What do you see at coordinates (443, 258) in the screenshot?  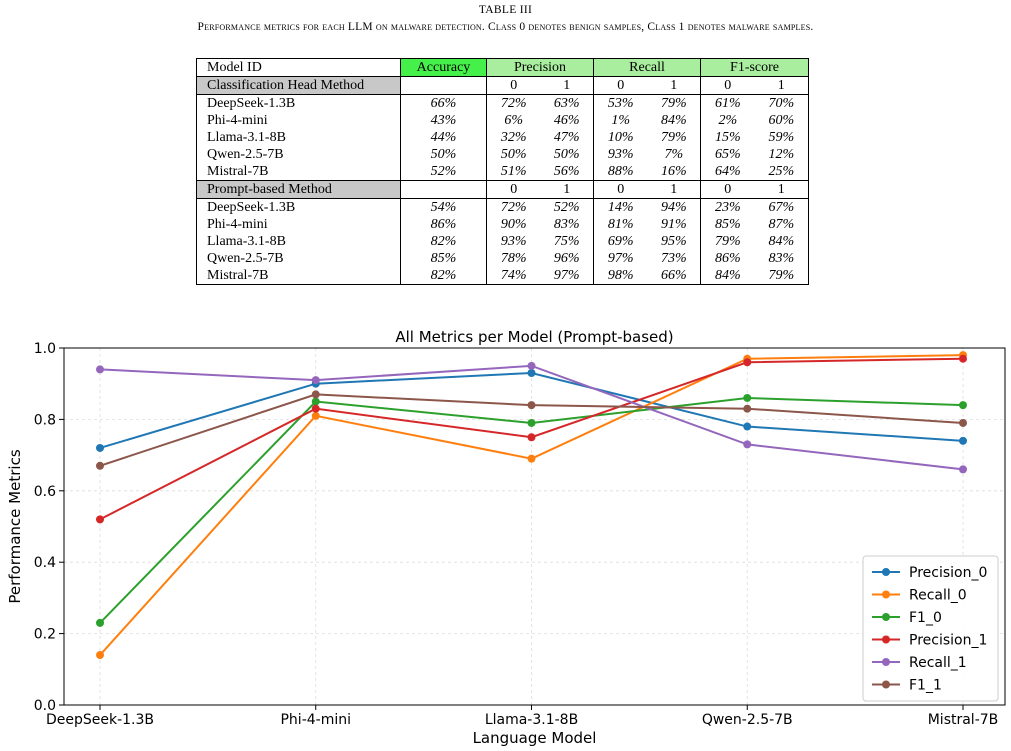 I see `accuracy-value: 85%` at bounding box center [443, 258].